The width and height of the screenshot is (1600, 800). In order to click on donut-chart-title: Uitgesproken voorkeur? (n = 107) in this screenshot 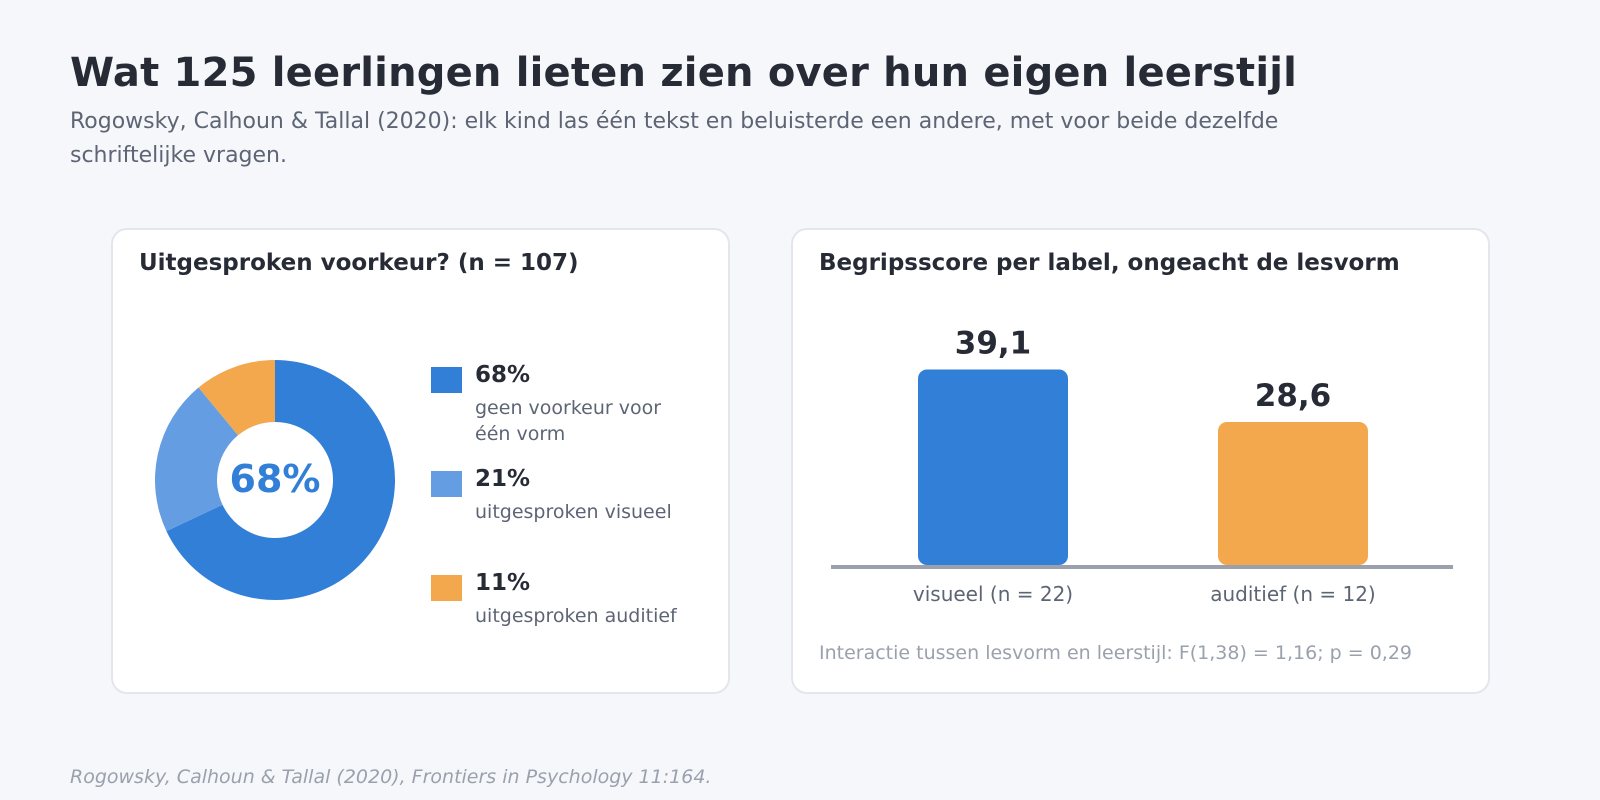, I will do `click(359, 263)`.